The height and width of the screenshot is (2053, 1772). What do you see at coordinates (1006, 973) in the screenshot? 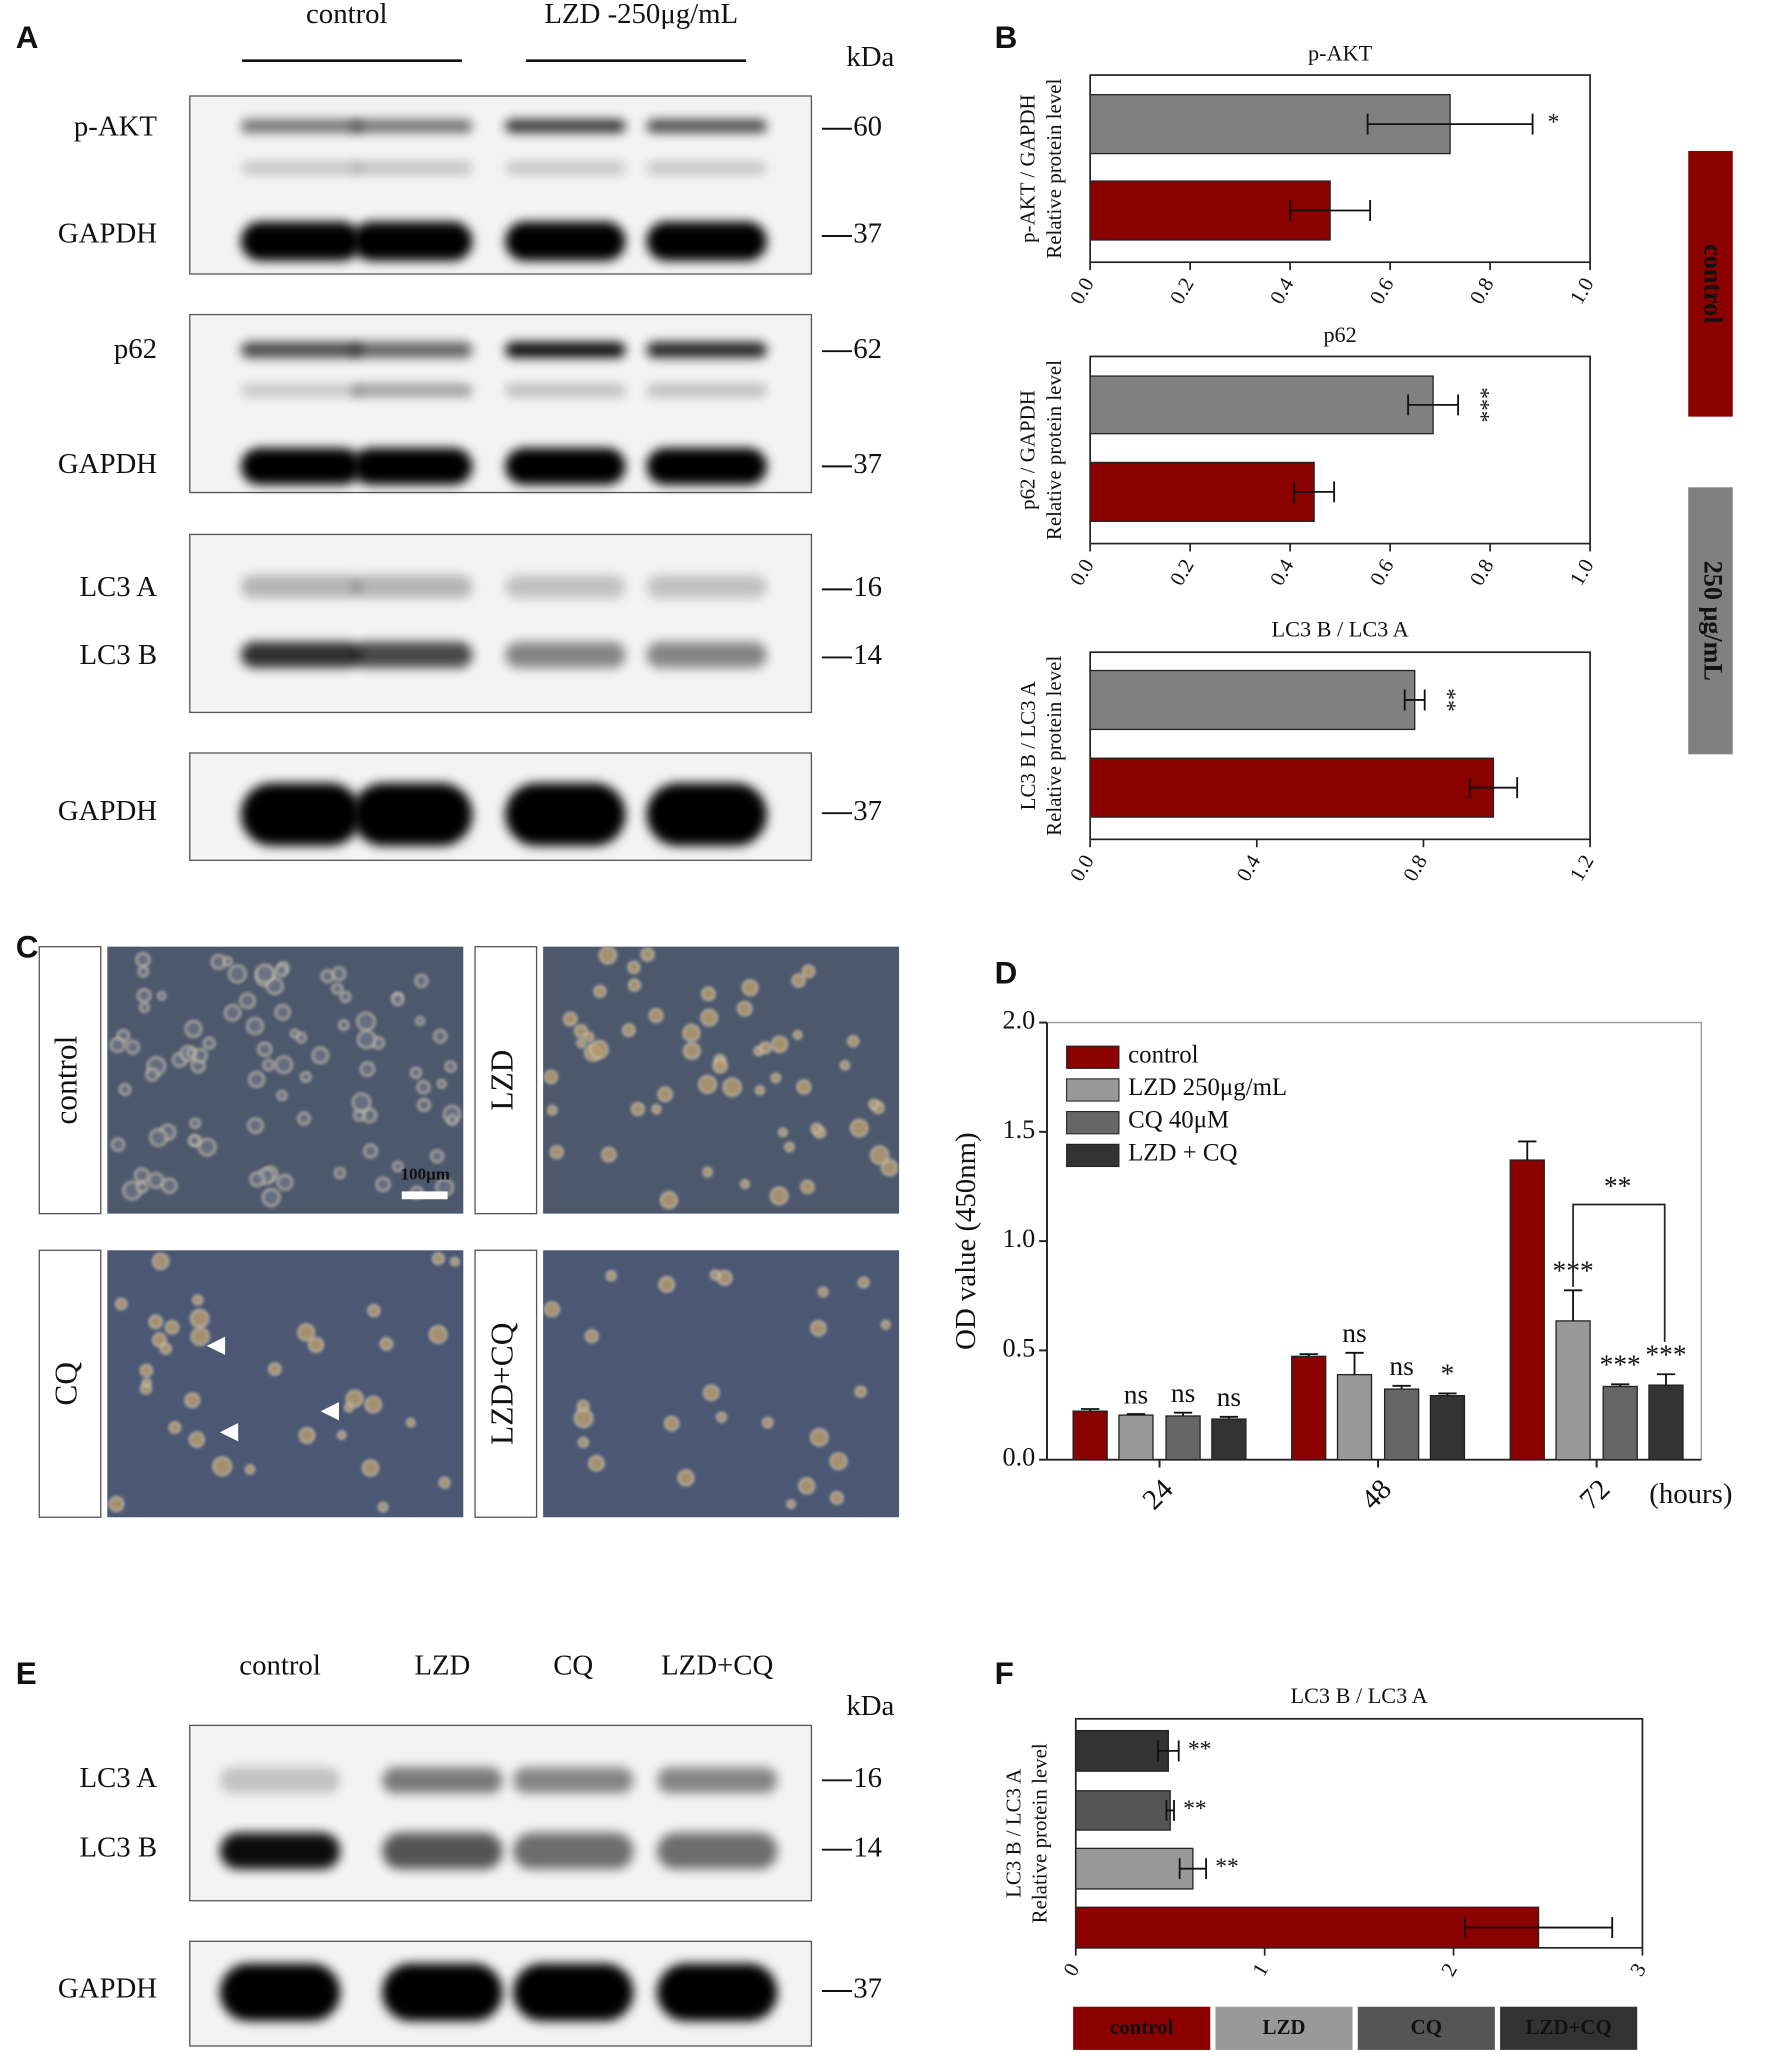
I see `panel-label: D` at bounding box center [1006, 973].